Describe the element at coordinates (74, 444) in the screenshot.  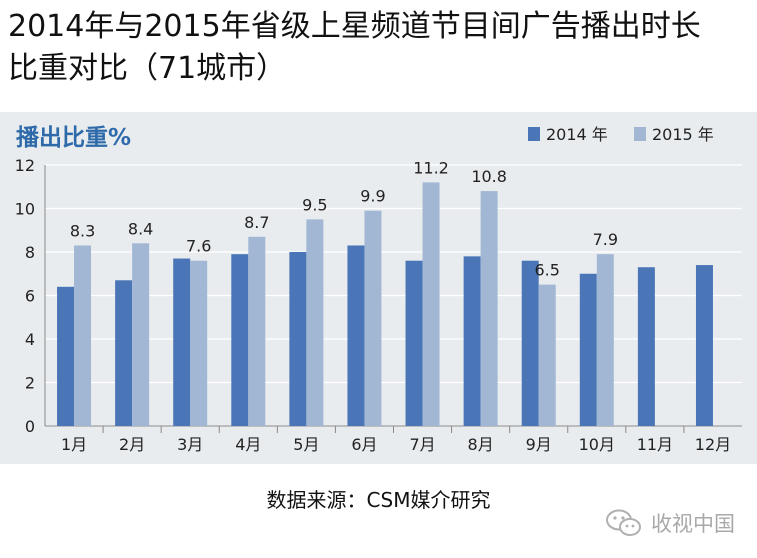
I see `x-tick-label: 1月` at that location.